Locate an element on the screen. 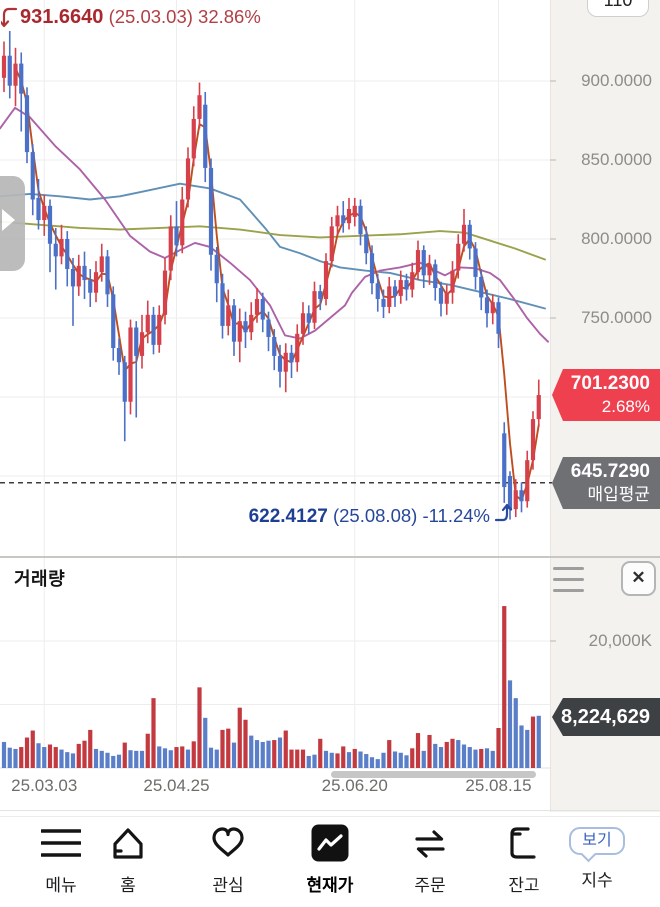 The image size is (660, 907). volume-close-button: ✕ is located at coordinates (638, 578).